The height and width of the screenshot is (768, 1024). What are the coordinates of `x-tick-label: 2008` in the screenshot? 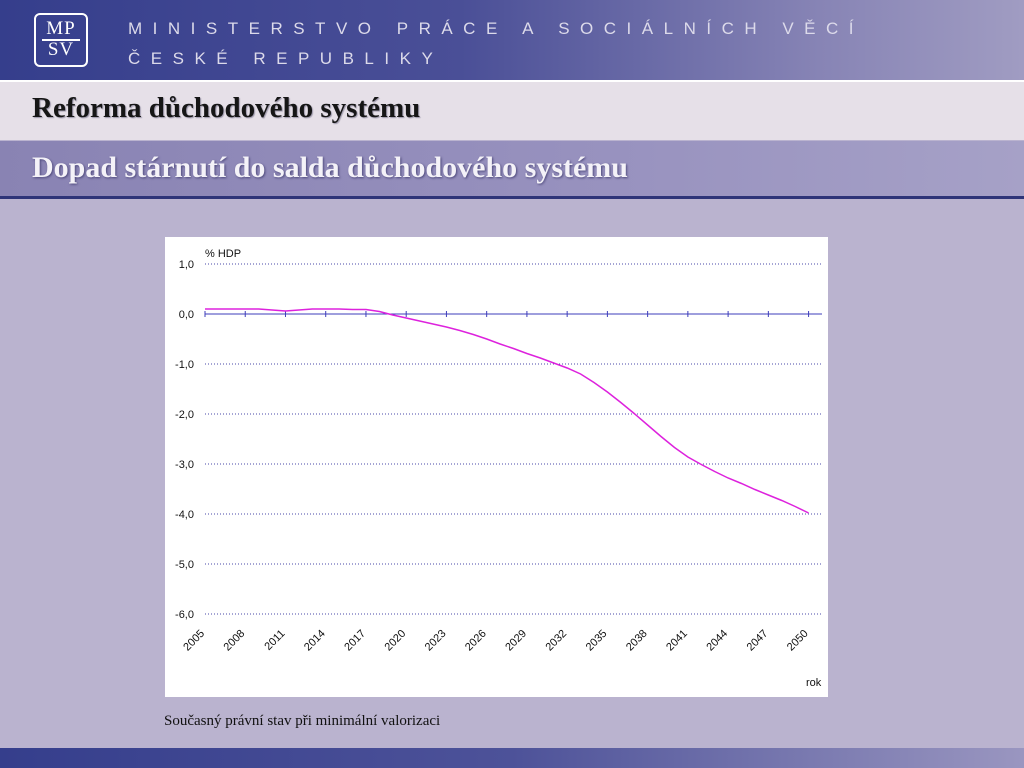 It's located at (235, 641).